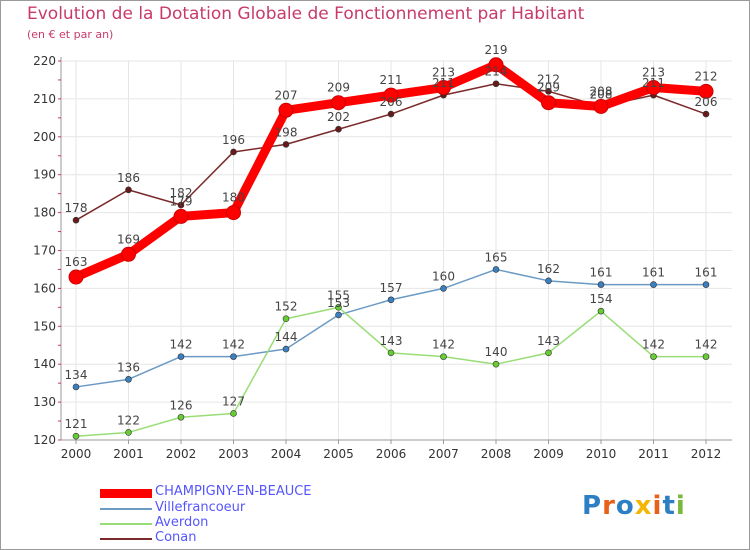  Describe the element at coordinates (286, 337) in the screenshot. I see `data-label: 144` at that location.